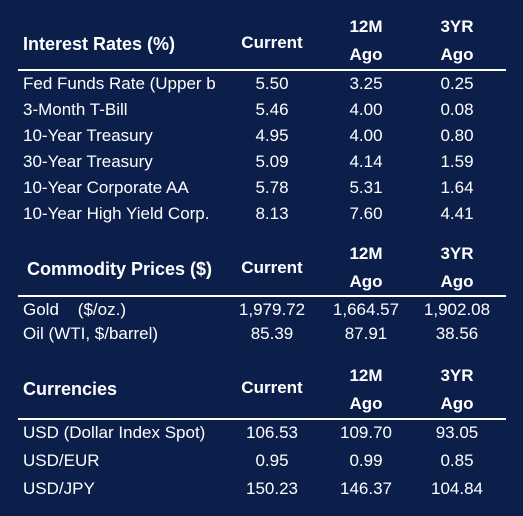  I want to click on row-current: 5.78, so click(272, 187).